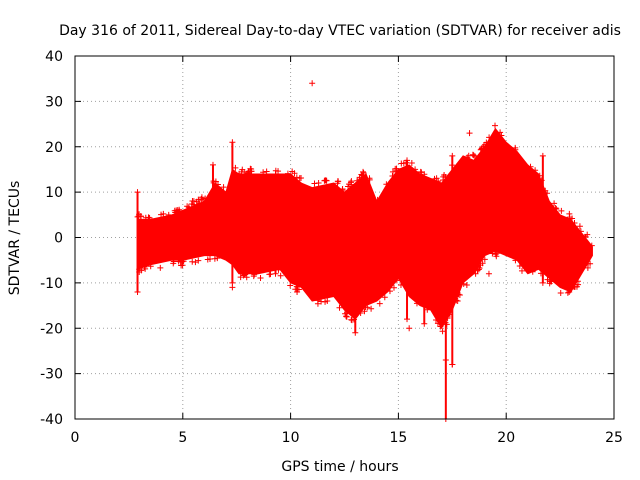 Image resolution: width=640 pixels, height=480 pixels. Describe the element at coordinates (51, 420) in the screenshot. I see `y-tick-label: -40` at that location.